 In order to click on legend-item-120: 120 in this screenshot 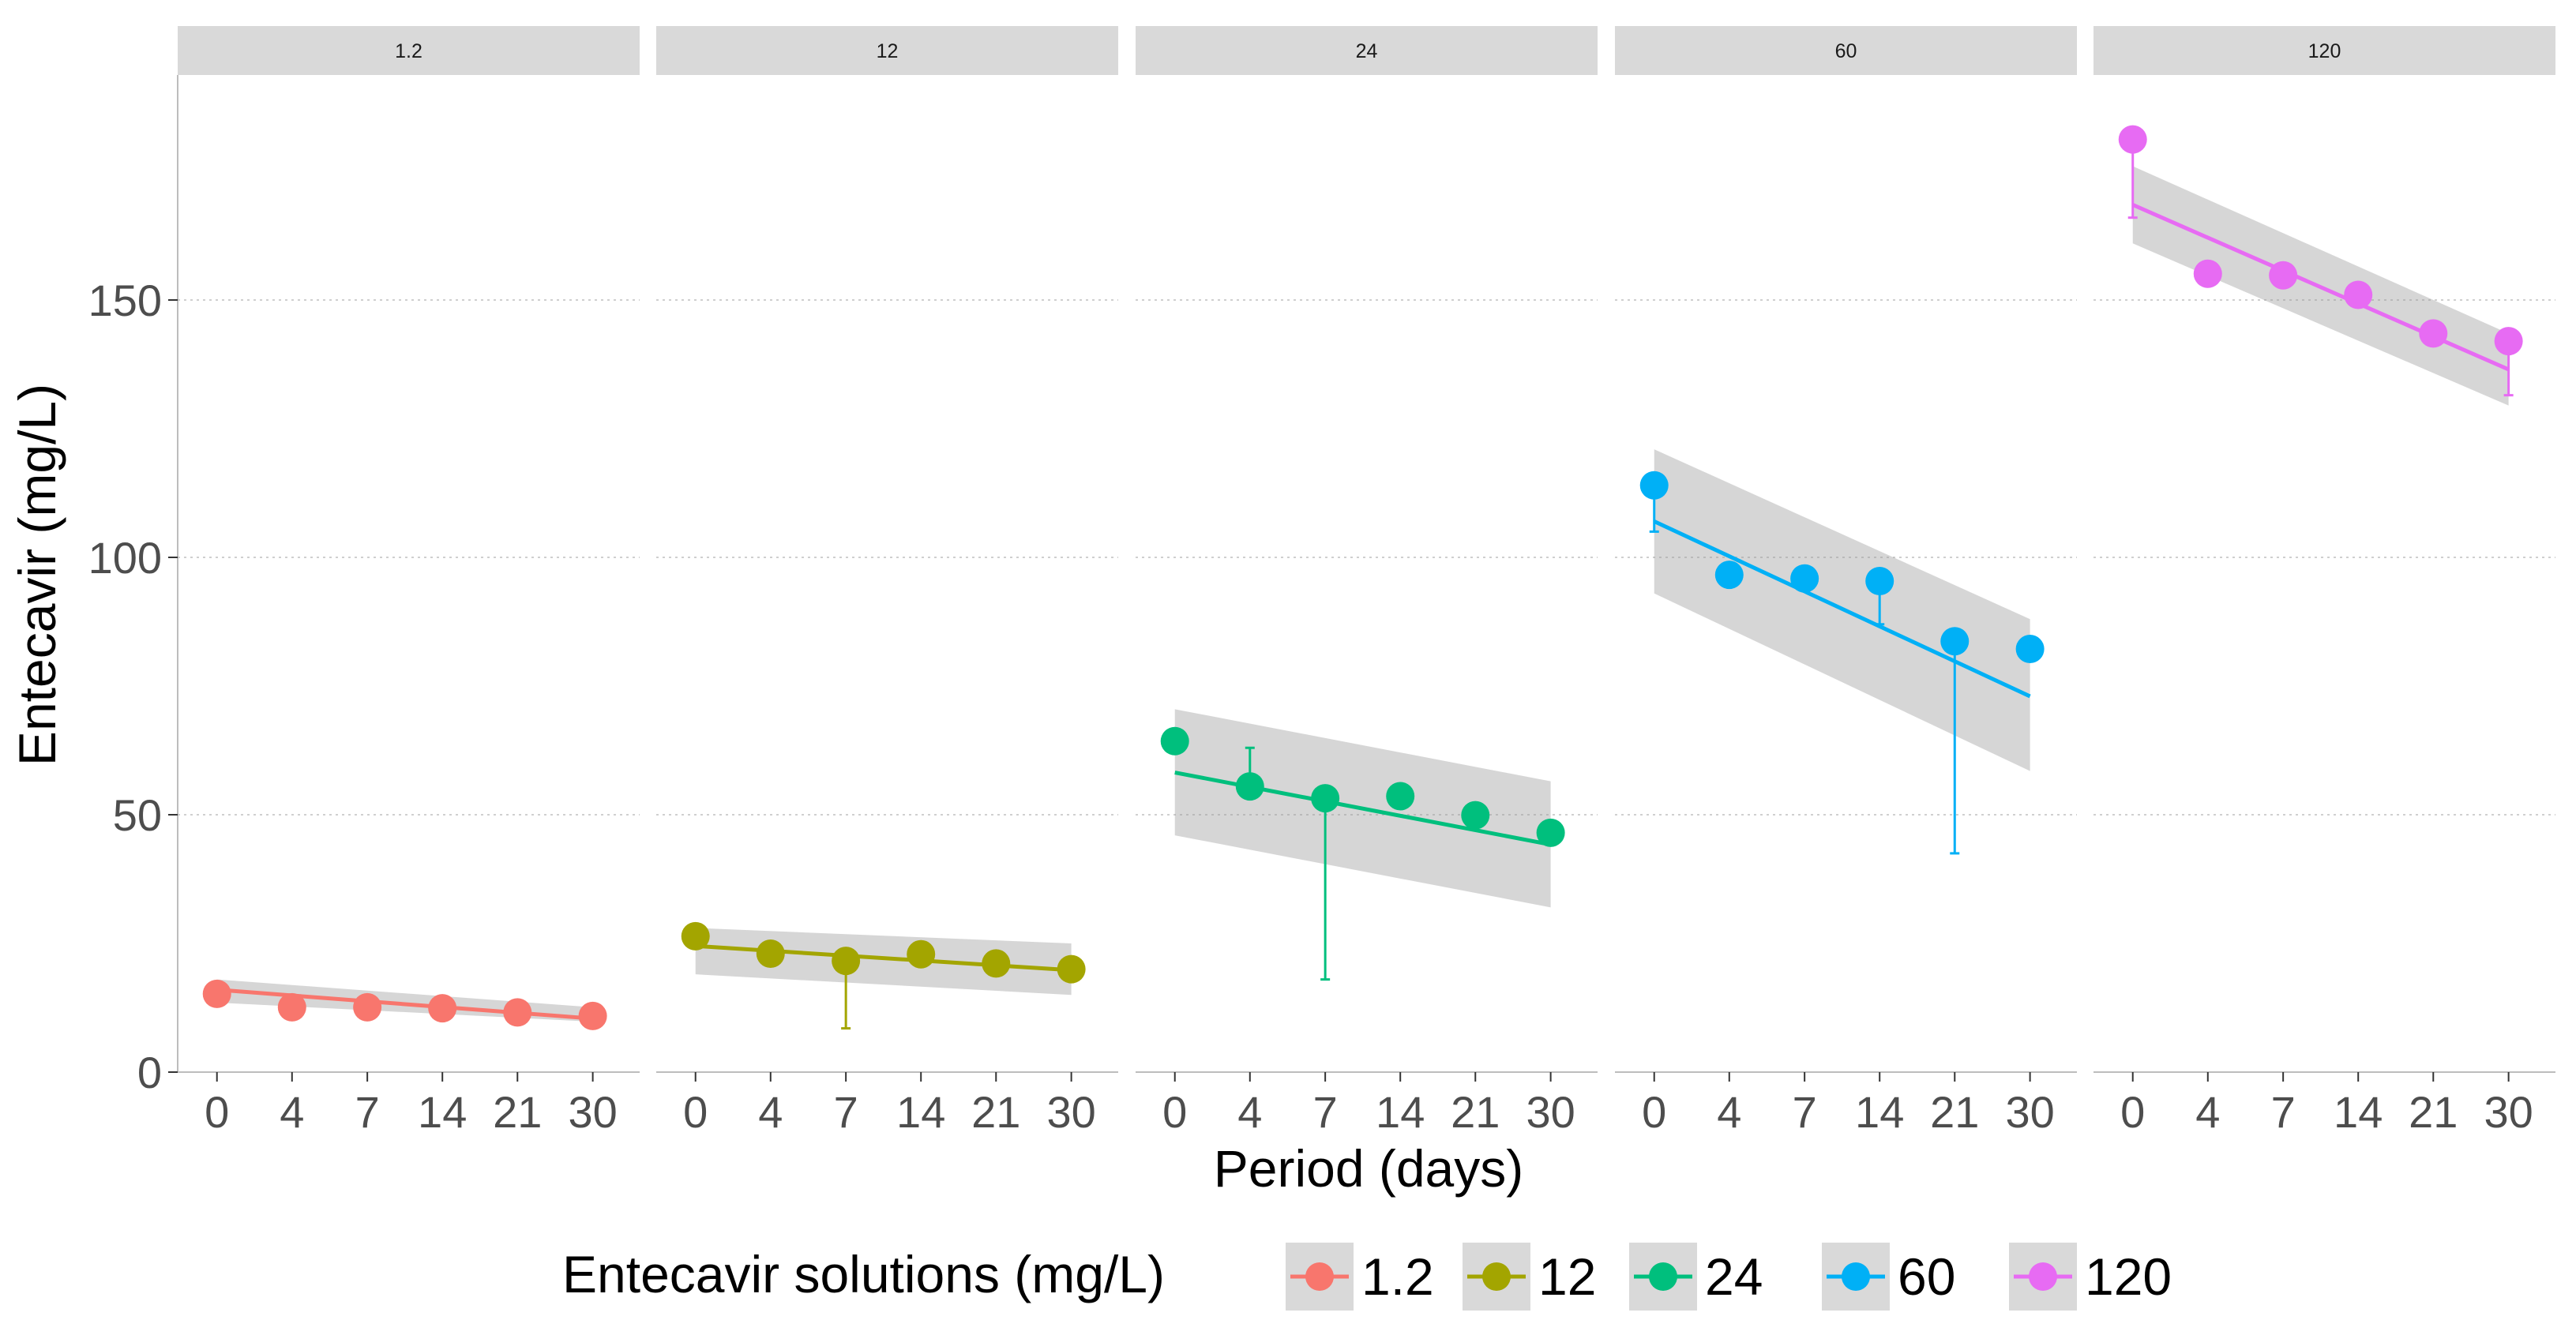, I will do `click(2090, 1277)`.